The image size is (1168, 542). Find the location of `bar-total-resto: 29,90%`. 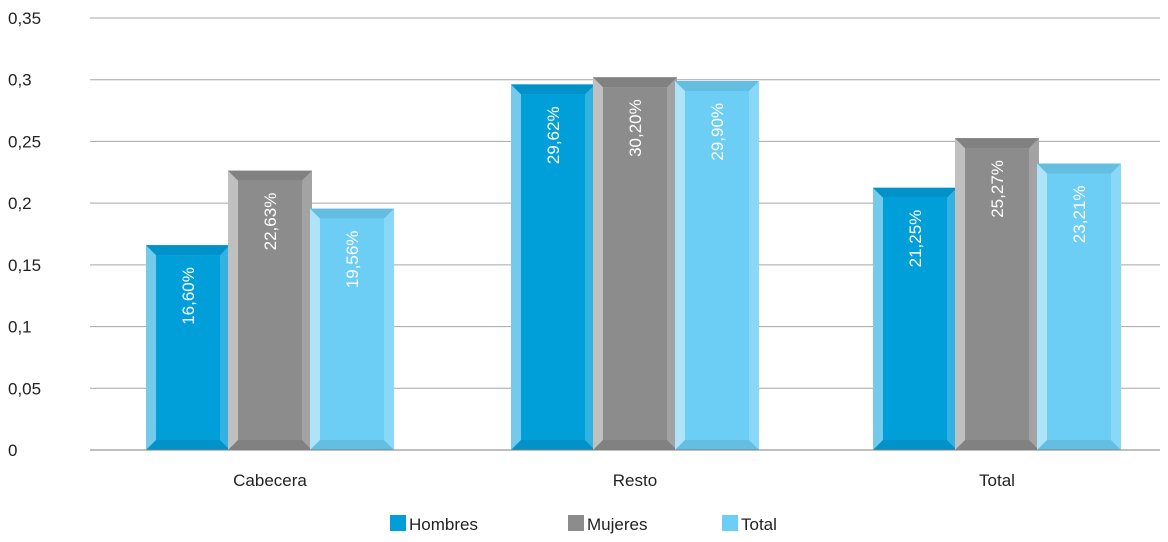

bar-total-resto: 29,90% is located at coordinates (717, 265).